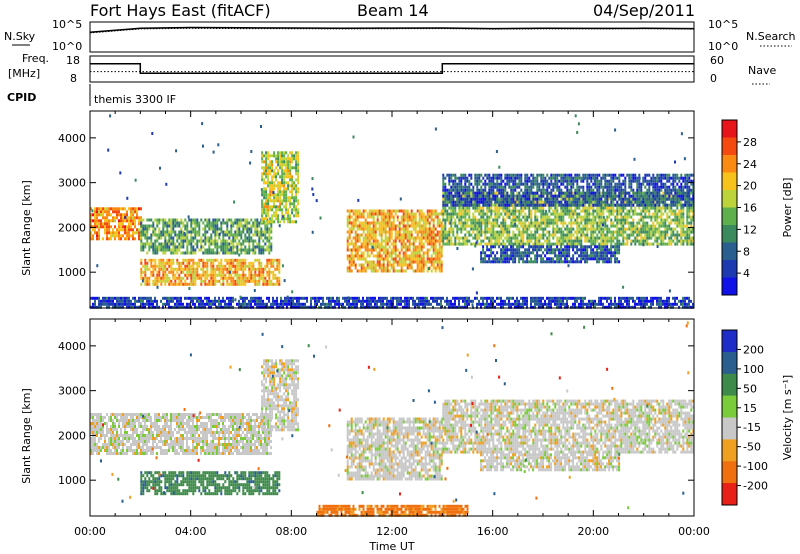 This screenshot has height=554, width=800. What do you see at coordinates (392, 29) in the screenshot?
I see `nsky-series-line` at bounding box center [392, 29].